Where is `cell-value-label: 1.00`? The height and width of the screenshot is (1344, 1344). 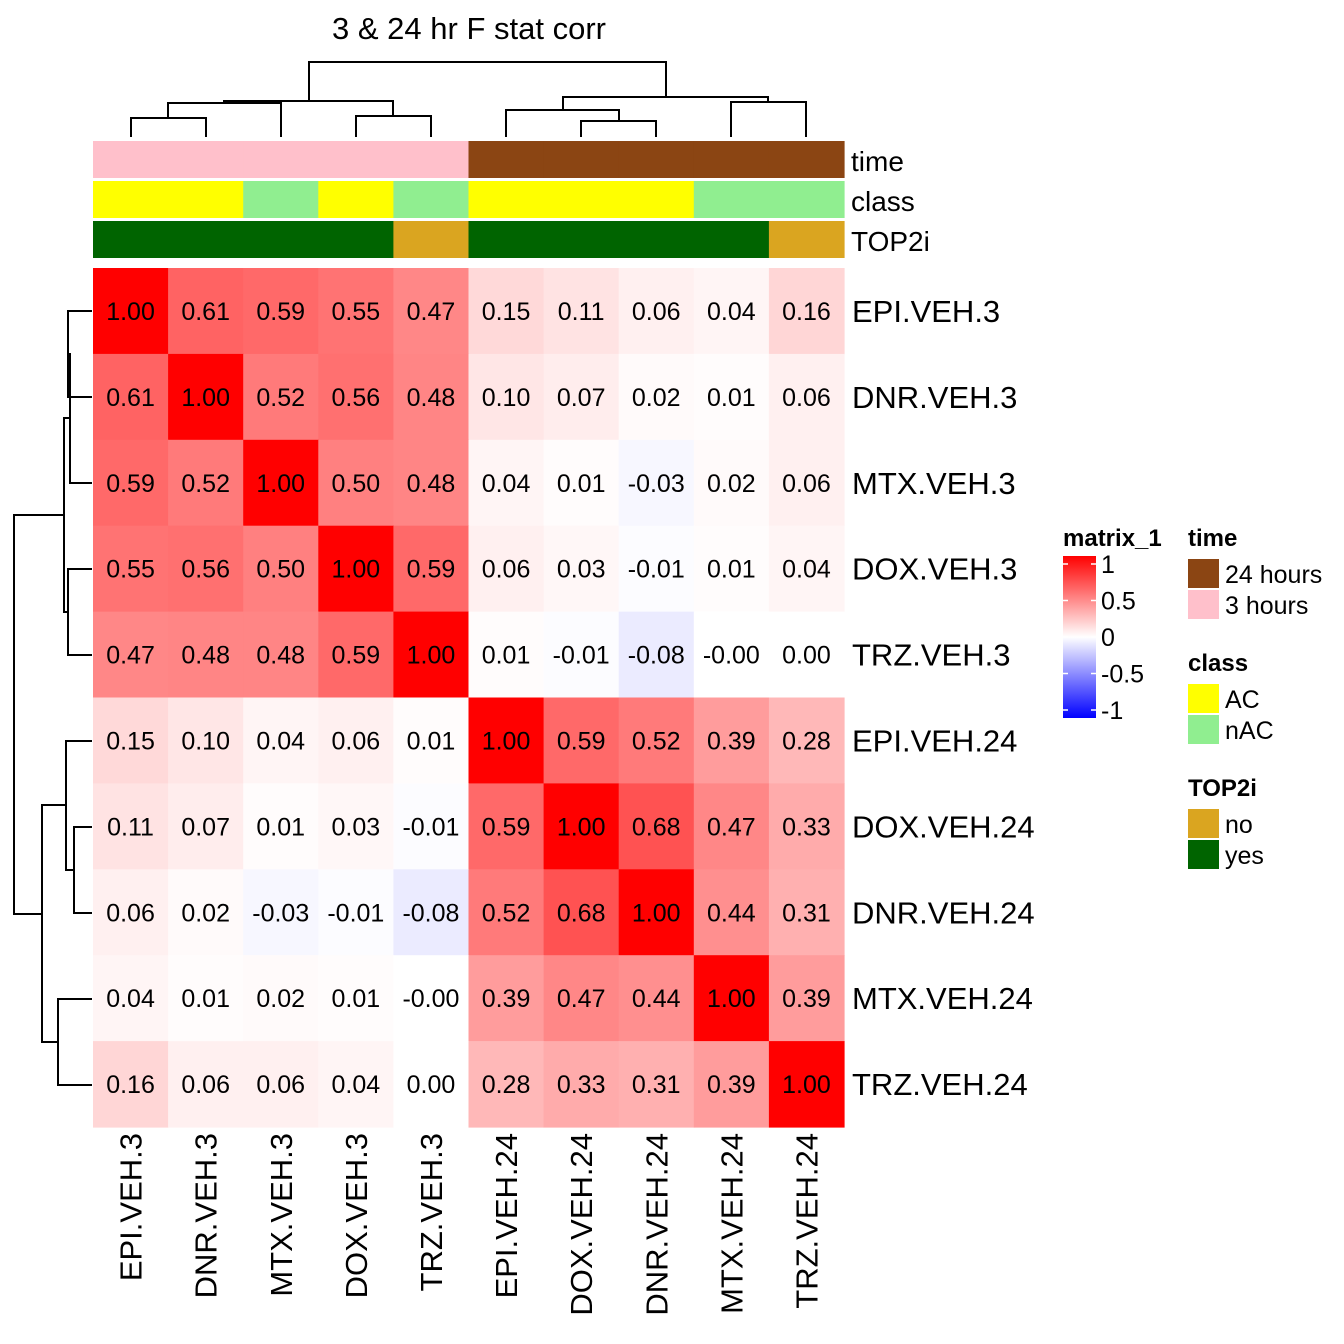
cell-value-label: 1.00 is located at coordinates (431, 656).